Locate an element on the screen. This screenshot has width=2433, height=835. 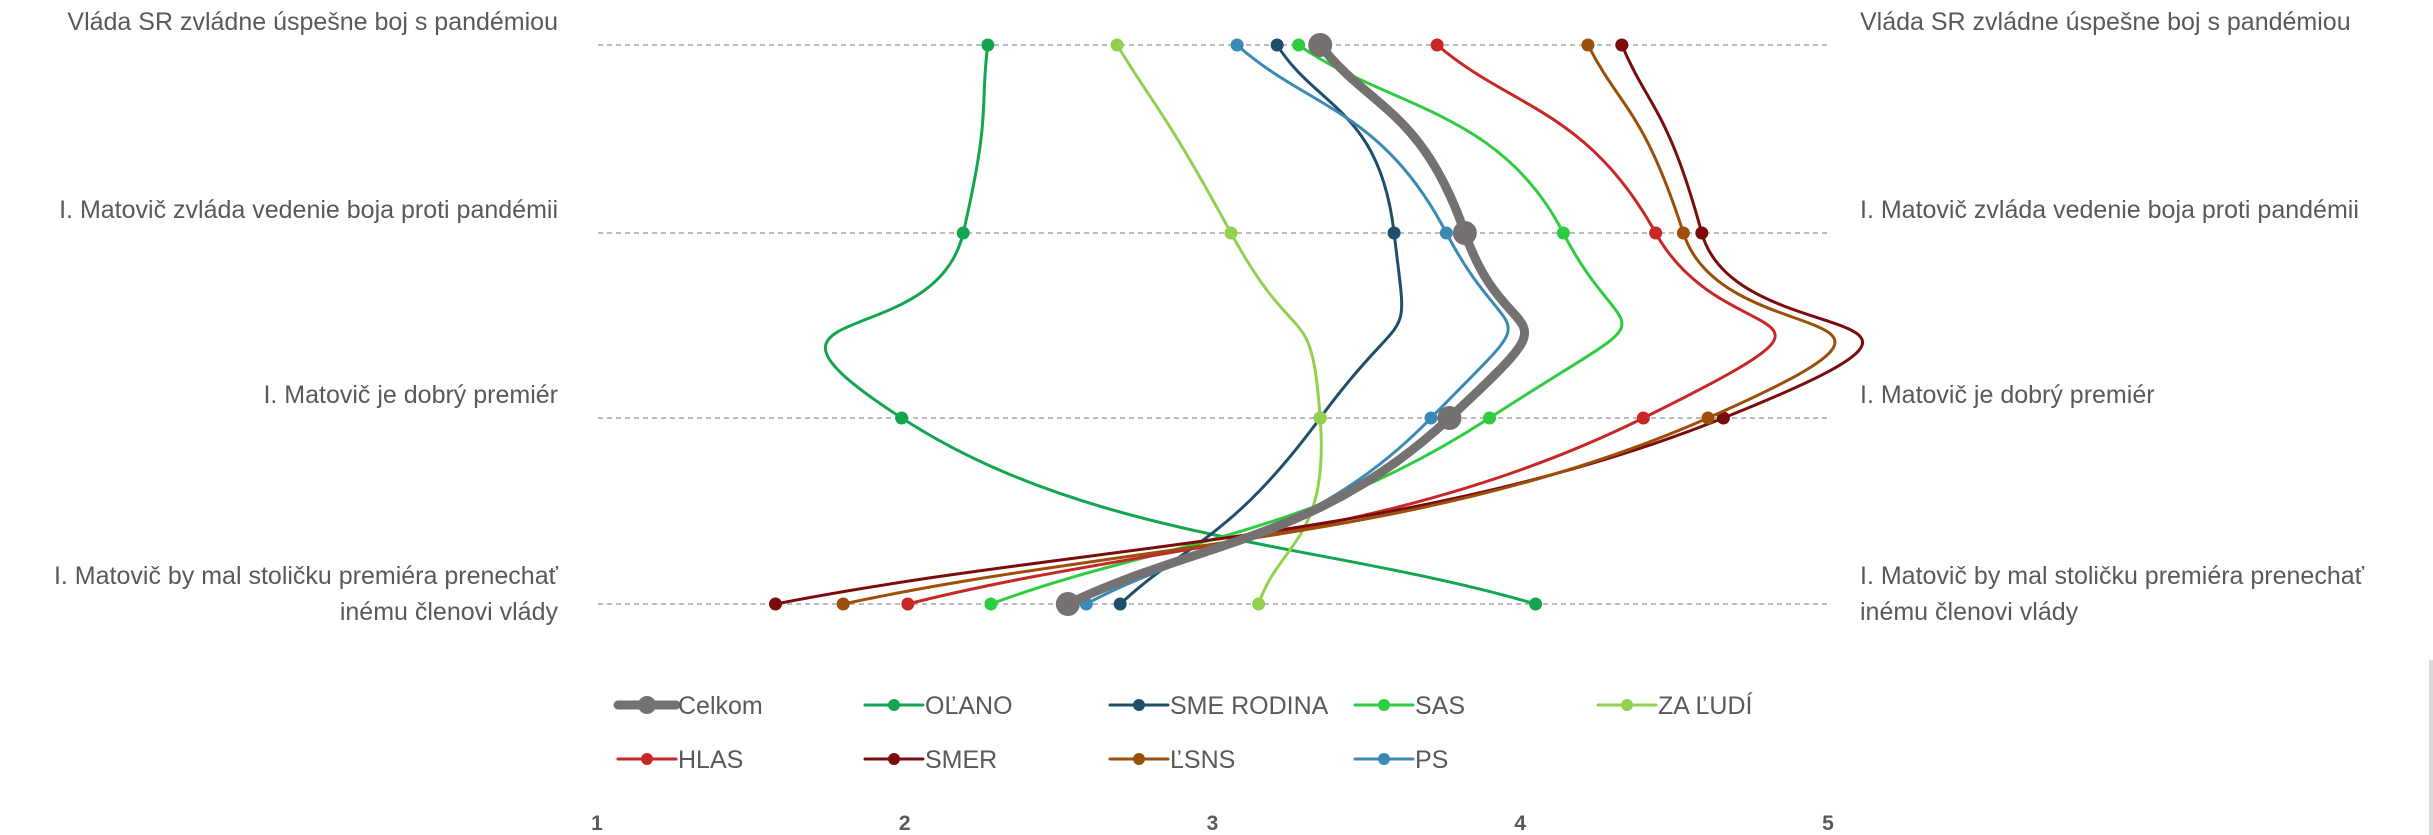
legend-marker-sas is located at coordinates (1384, 705).